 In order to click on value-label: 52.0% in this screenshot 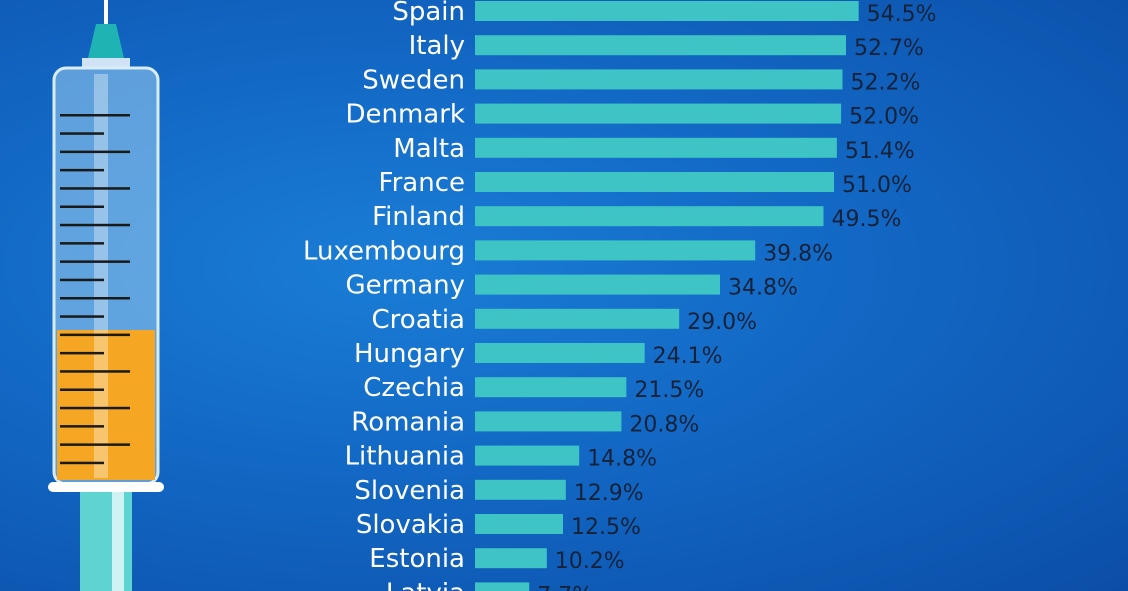, I will do `click(884, 117)`.